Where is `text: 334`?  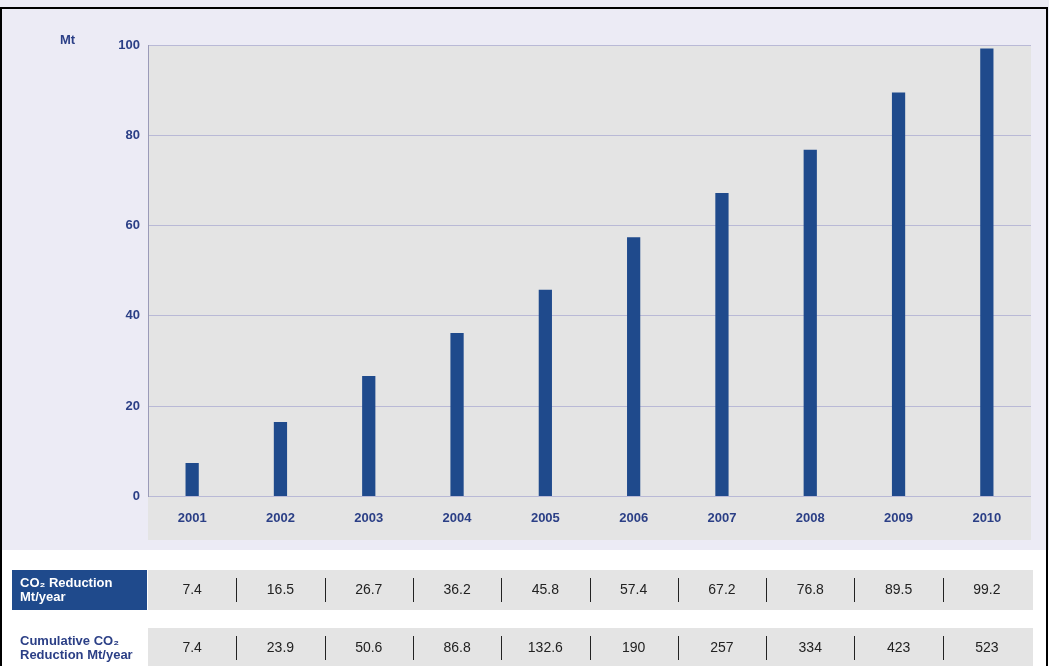
text: 334 is located at coordinates (810, 646).